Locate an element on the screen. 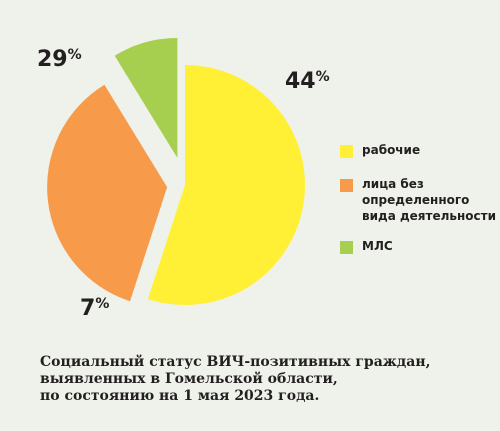 This screenshot has width=500, height=431. legend-swatch-lica is located at coordinates (346, 185).